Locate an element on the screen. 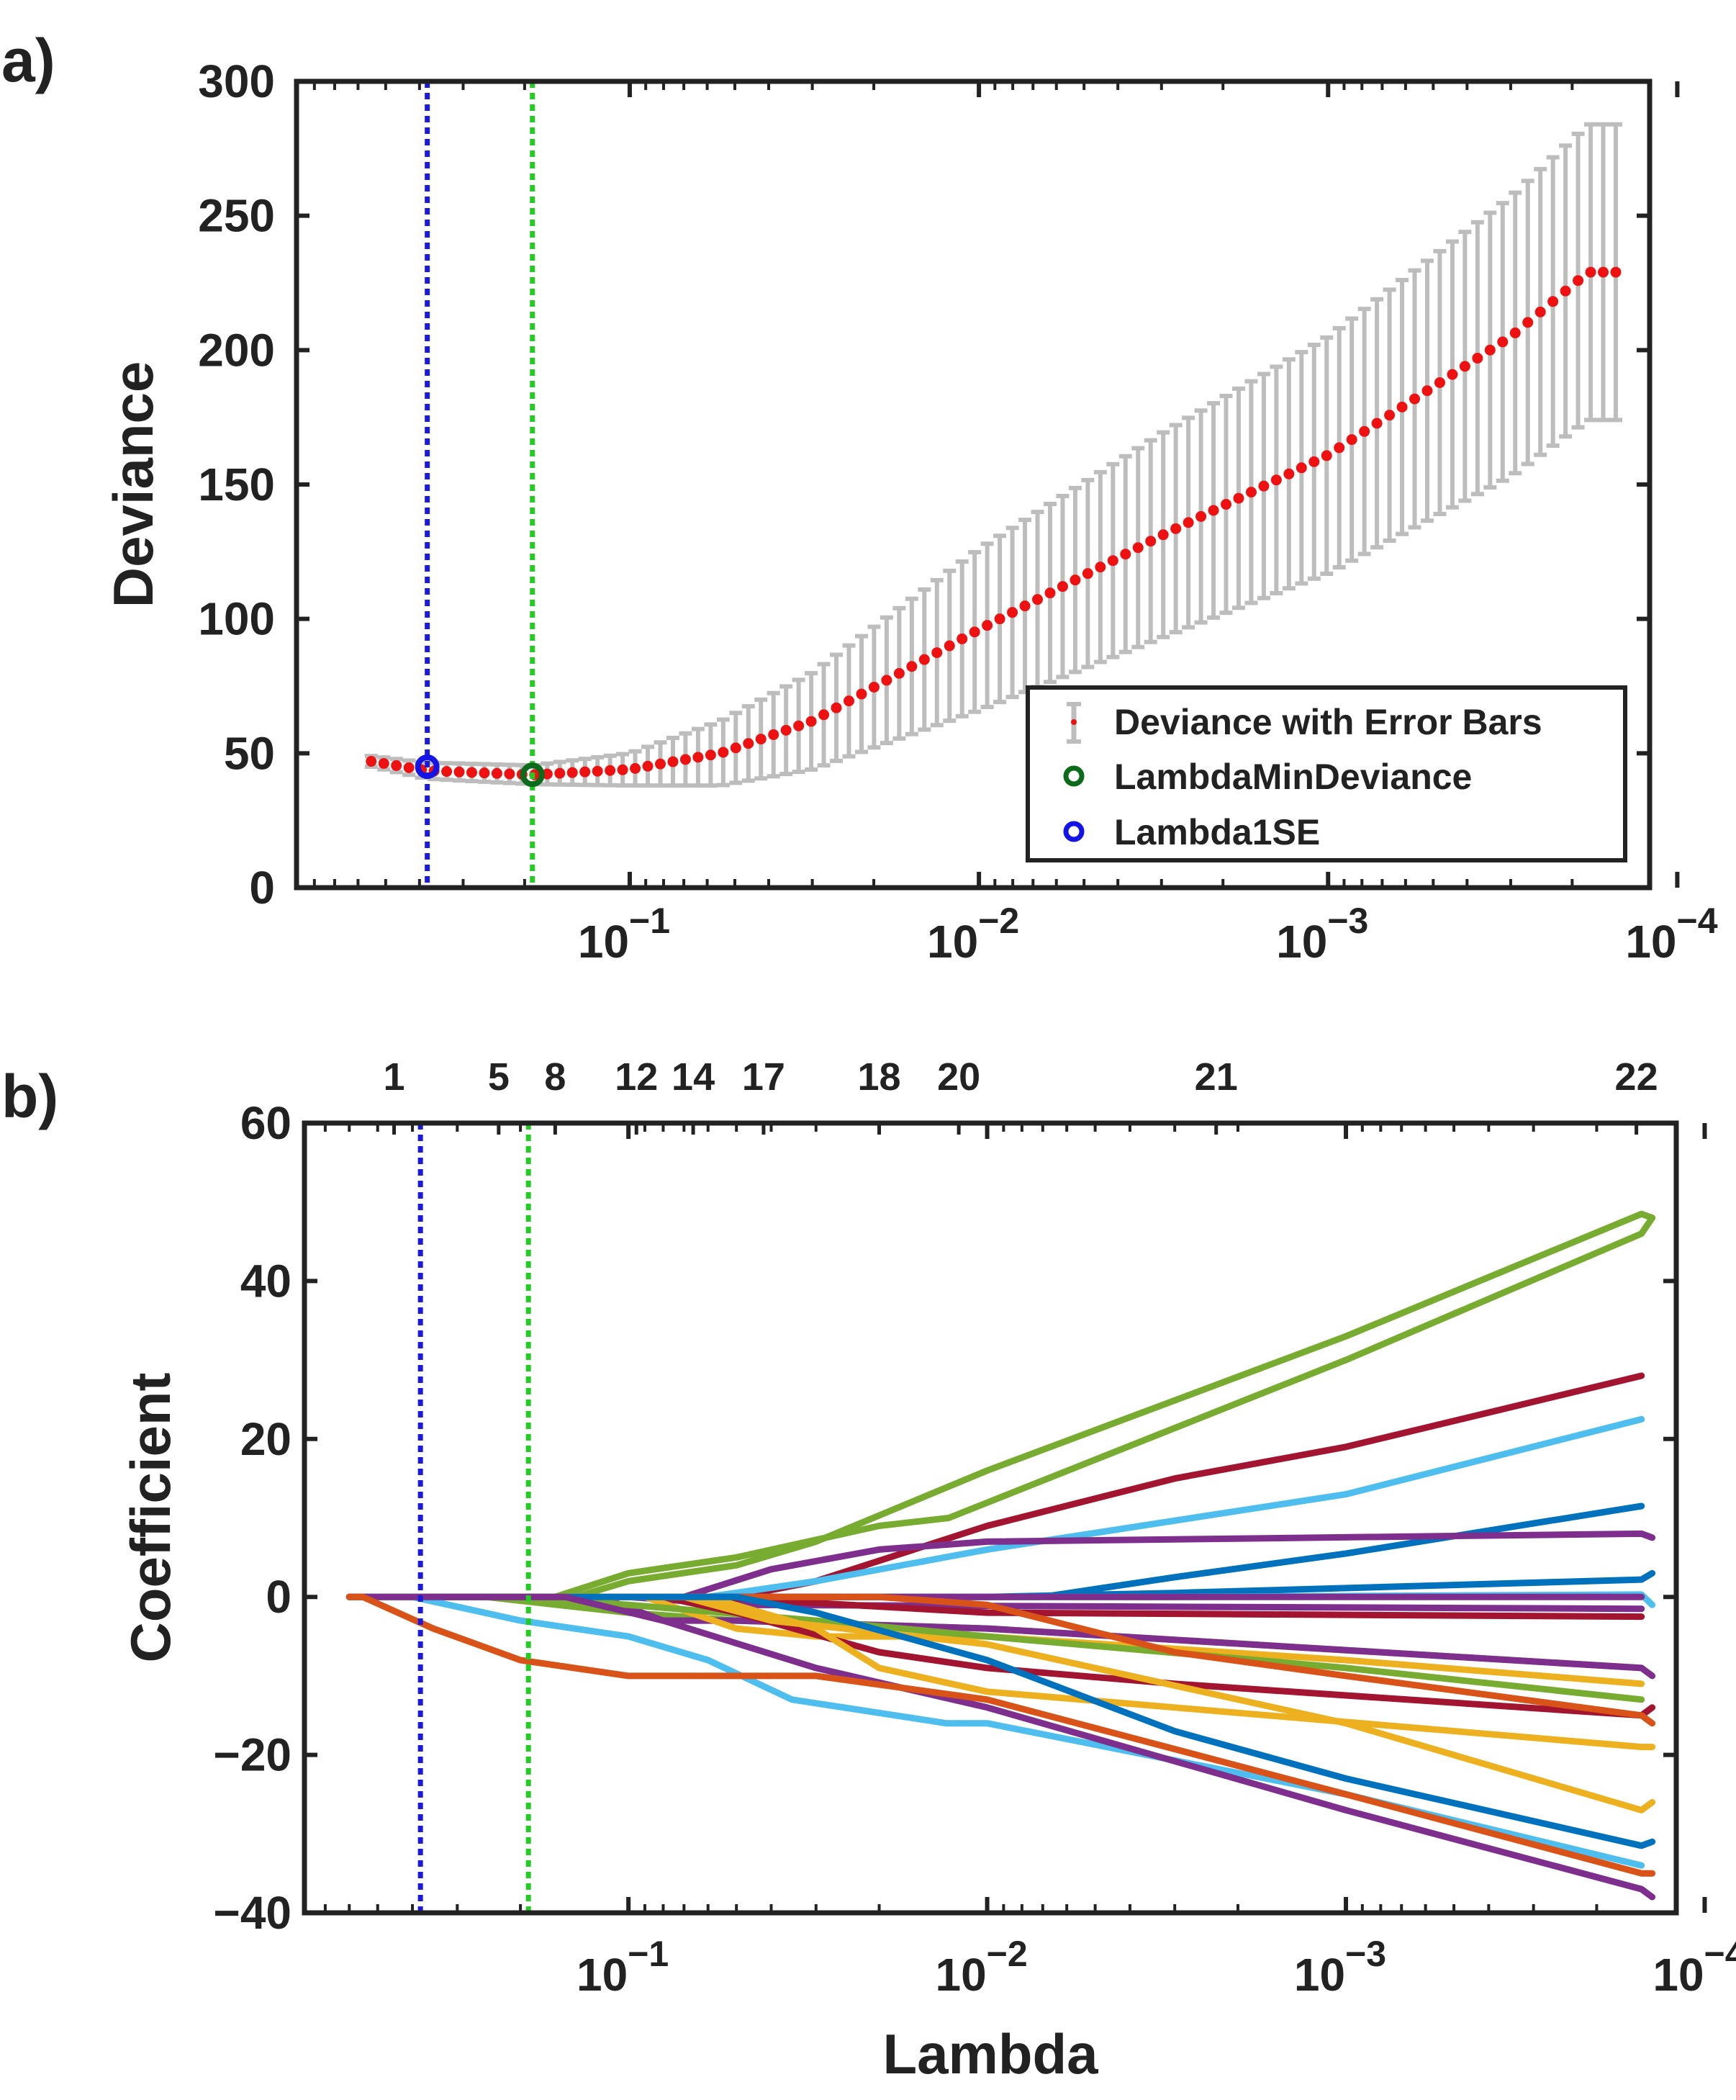 Image resolution: width=1736 pixels, height=2100 pixels. y-axis-label: Coefficient is located at coordinates (151, 1517).